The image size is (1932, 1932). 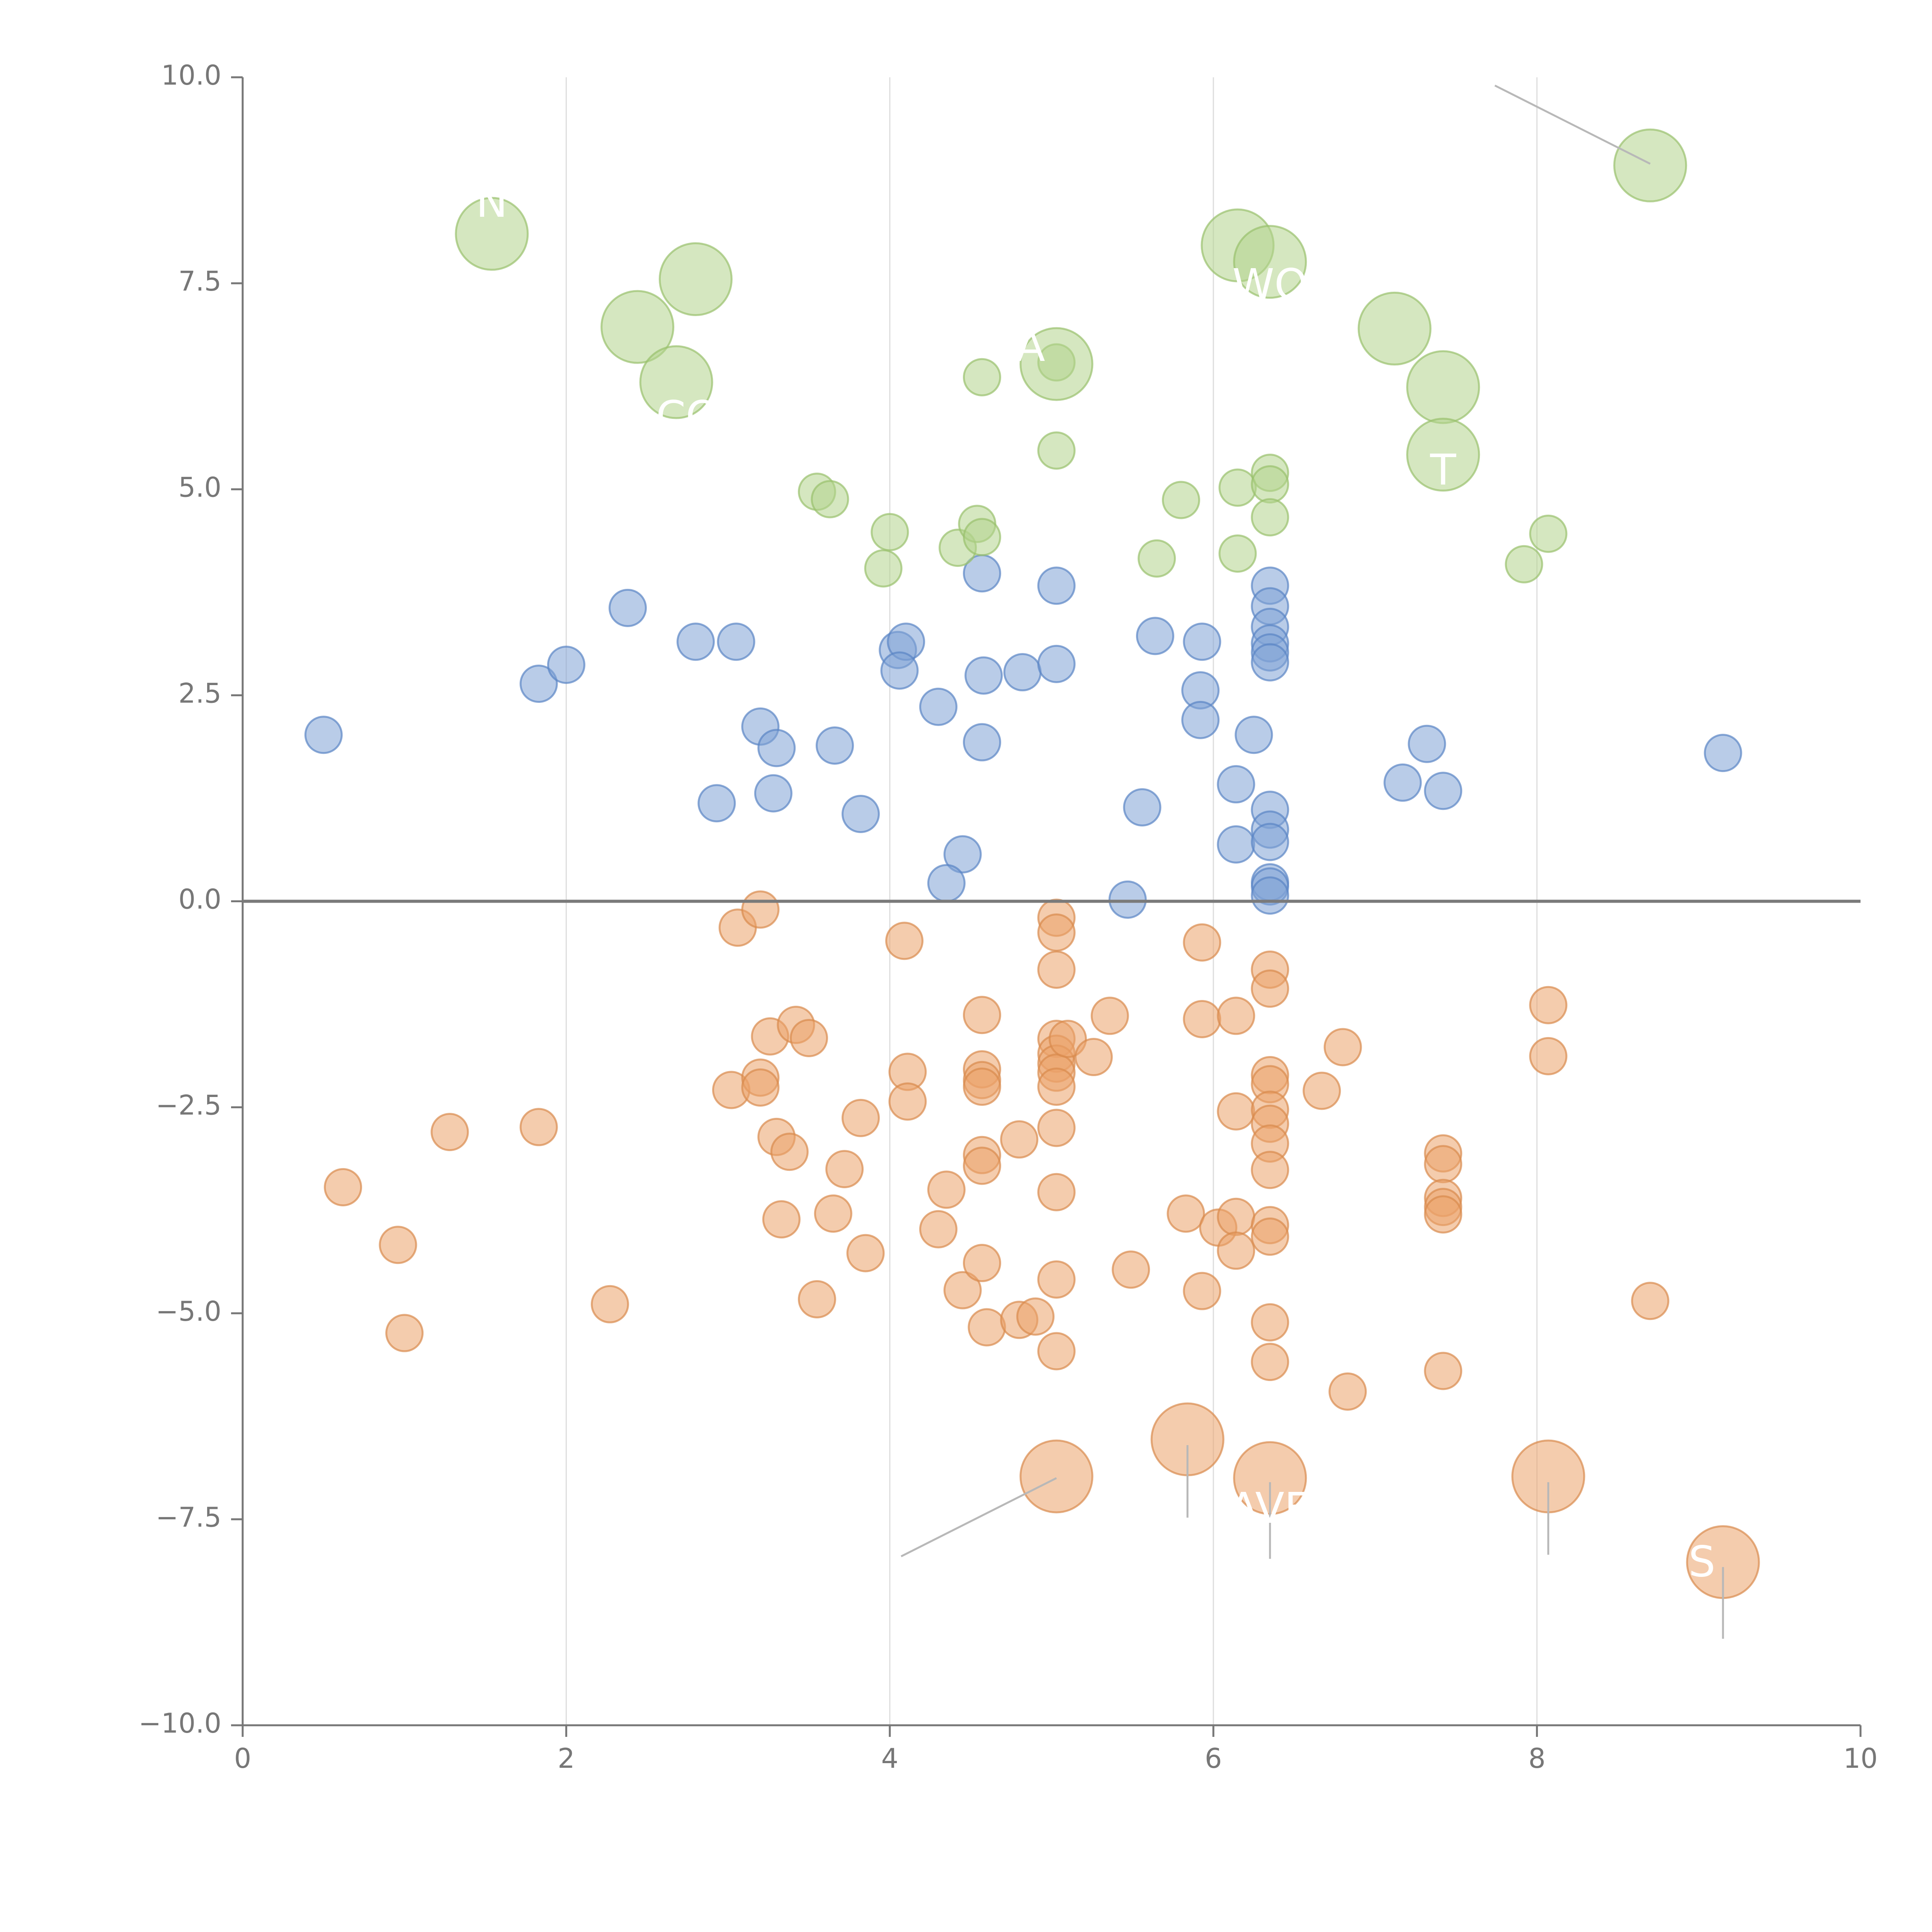 What do you see at coordinates (492, 202) in the screenshot?
I see `annotation-label: N` at bounding box center [492, 202].